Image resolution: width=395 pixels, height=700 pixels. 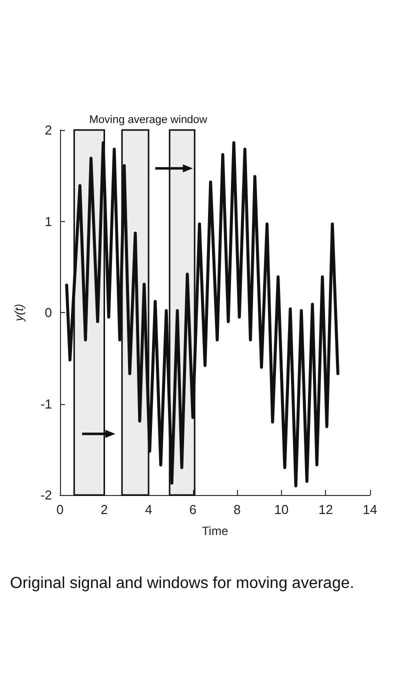 What do you see at coordinates (46, 404) in the screenshot?
I see `y-tick-label: -1` at bounding box center [46, 404].